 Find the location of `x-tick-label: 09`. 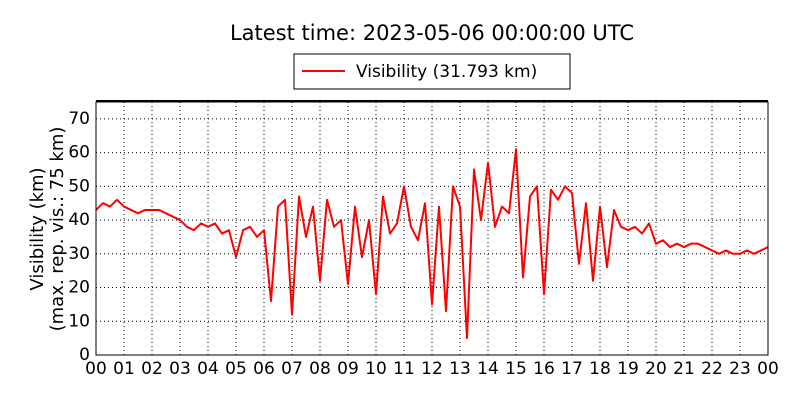

x-tick-label: 09 is located at coordinates (348, 369).